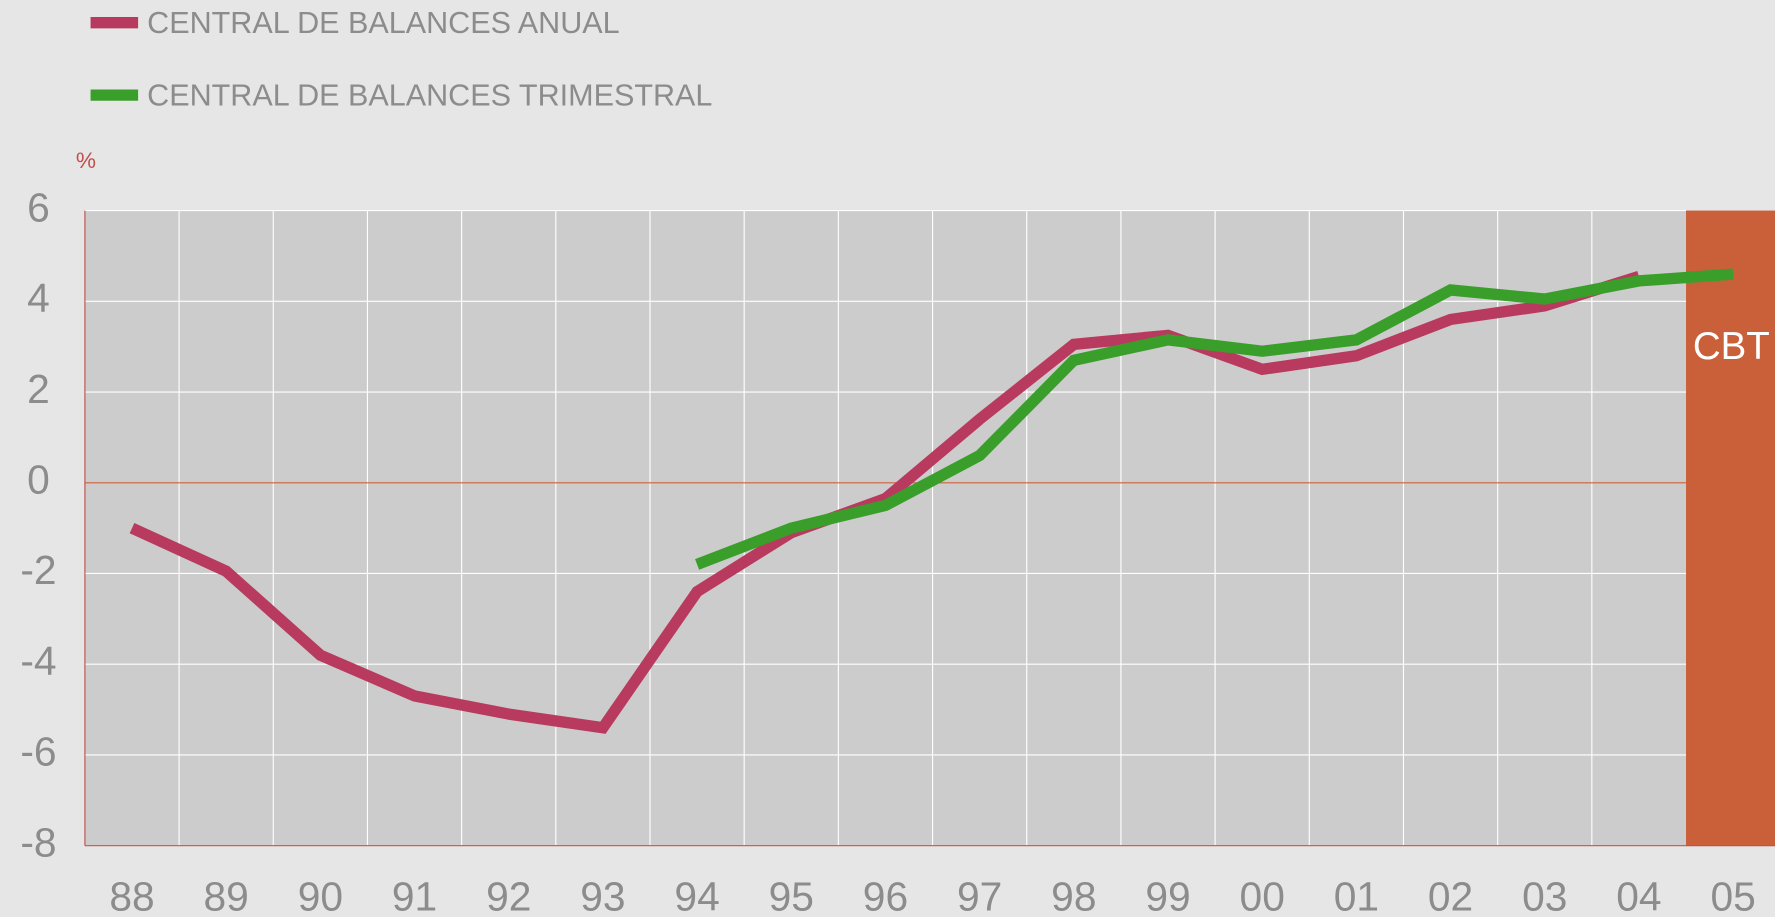  What do you see at coordinates (38, 842) in the screenshot?
I see `y-tick-label: -8` at bounding box center [38, 842].